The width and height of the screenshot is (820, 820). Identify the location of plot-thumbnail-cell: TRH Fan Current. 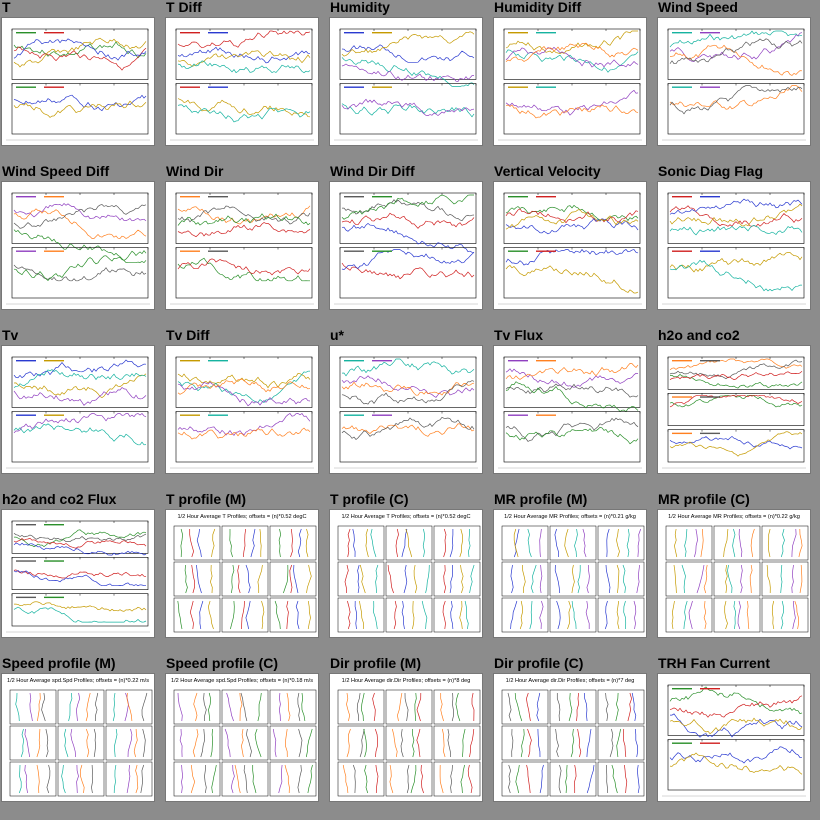
(738, 738).